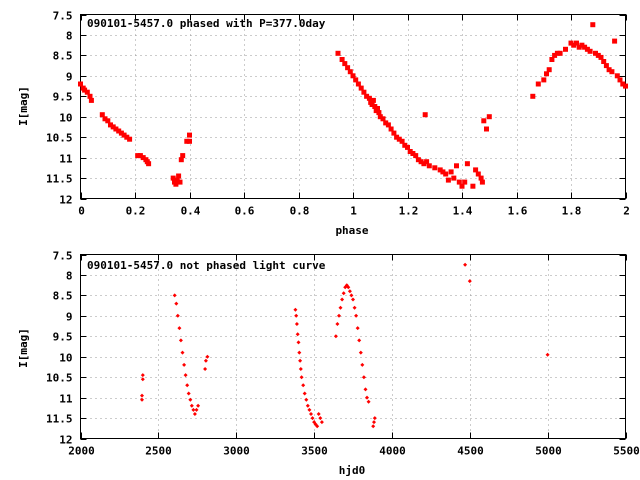  I want to click on unphased-x-tick-label: 5000, so click(548, 451).